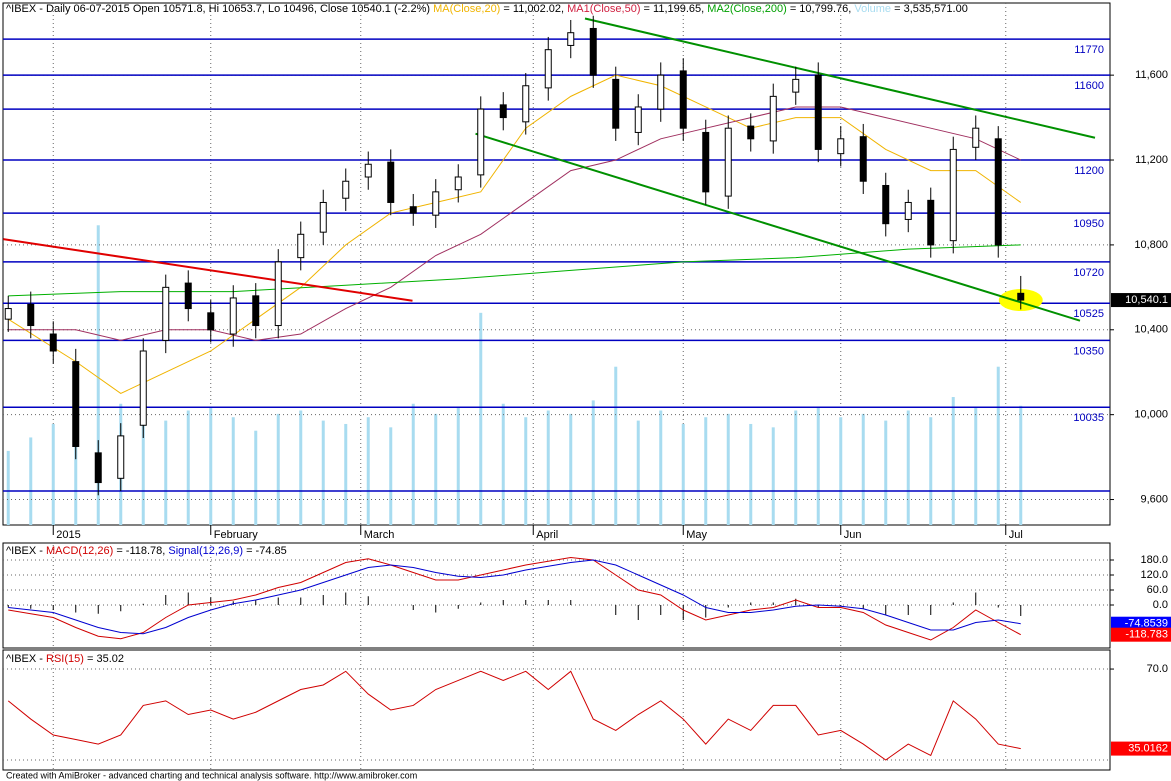 Image resolution: width=1171 pixels, height=781 pixels. What do you see at coordinates (205, 551) in the screenshot?
I see `title-part: Signal(12,26,9)` at bounding box center [205, 551].